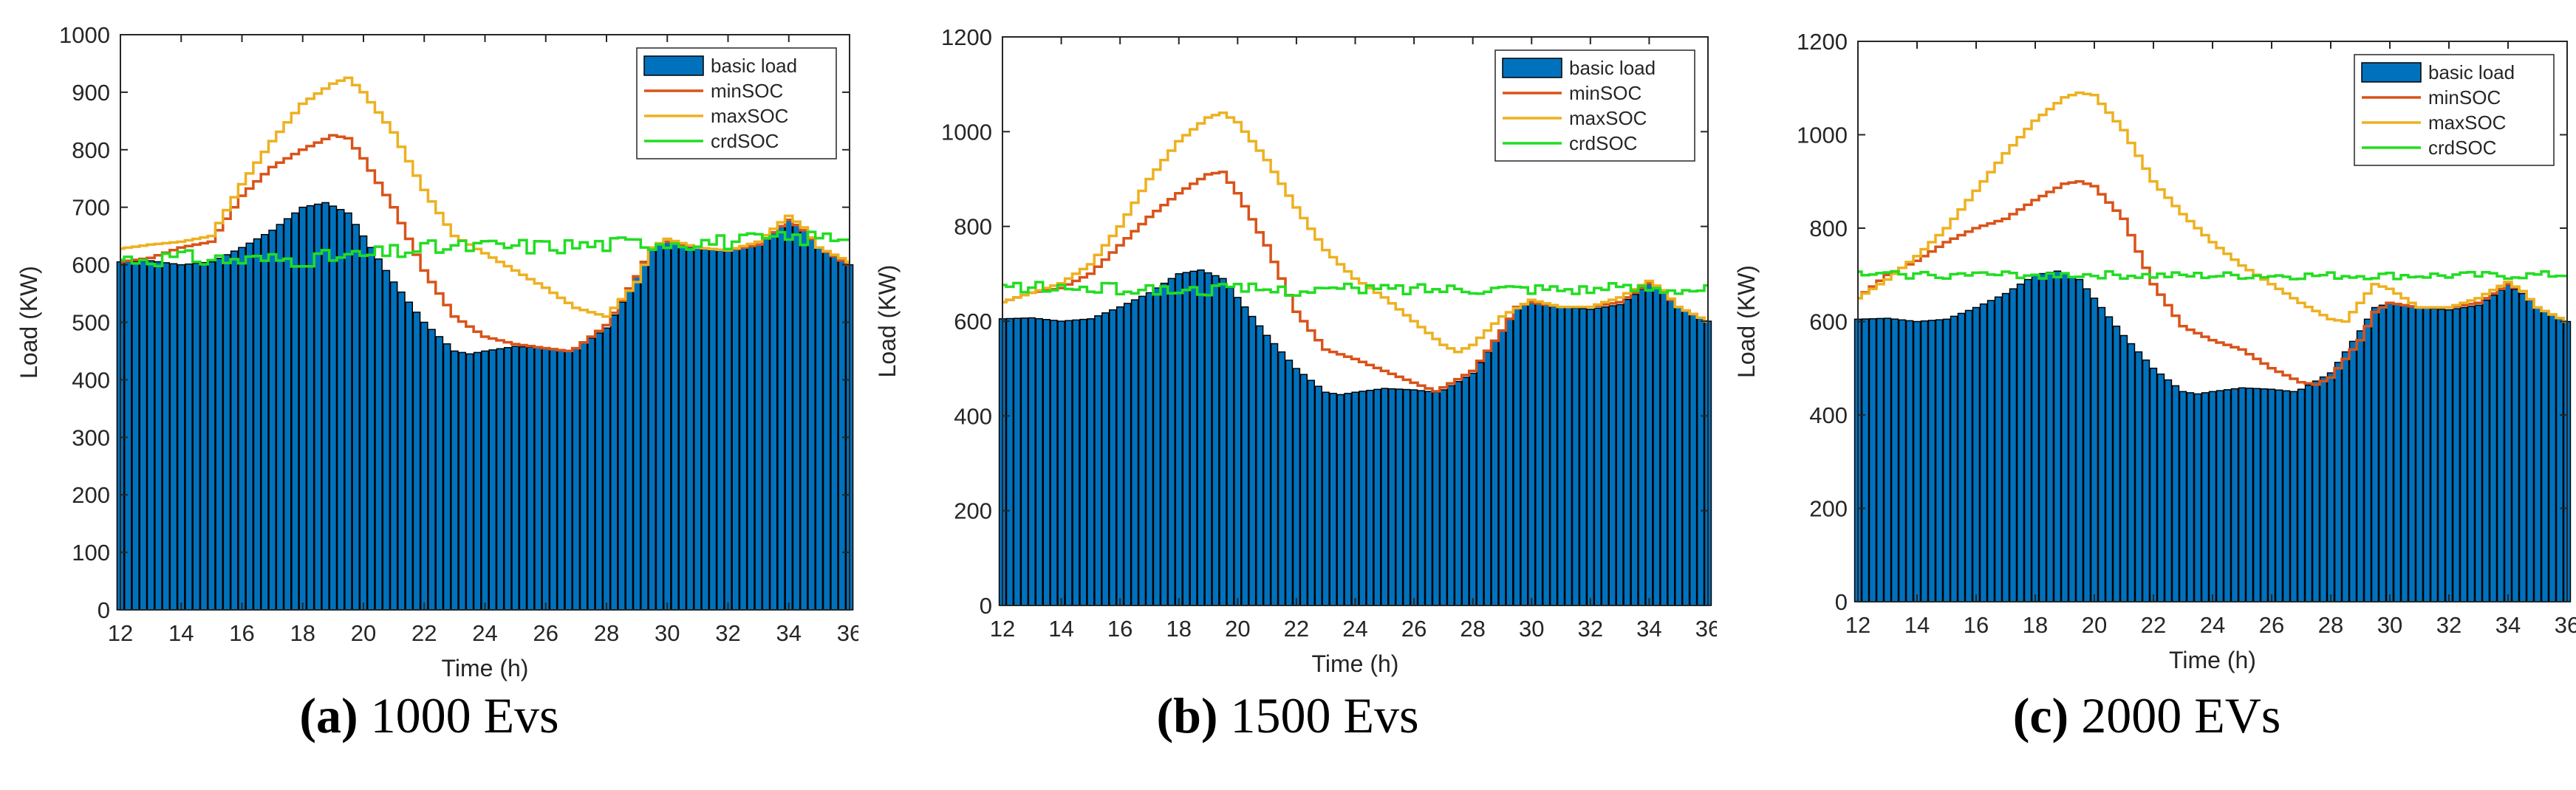 The height and width of the screenshot is (790, 2576). What do you see at coordinates (847, 633) in the screenshot?
I see `x-tick-label: 36` at bounding box center [847, 633].